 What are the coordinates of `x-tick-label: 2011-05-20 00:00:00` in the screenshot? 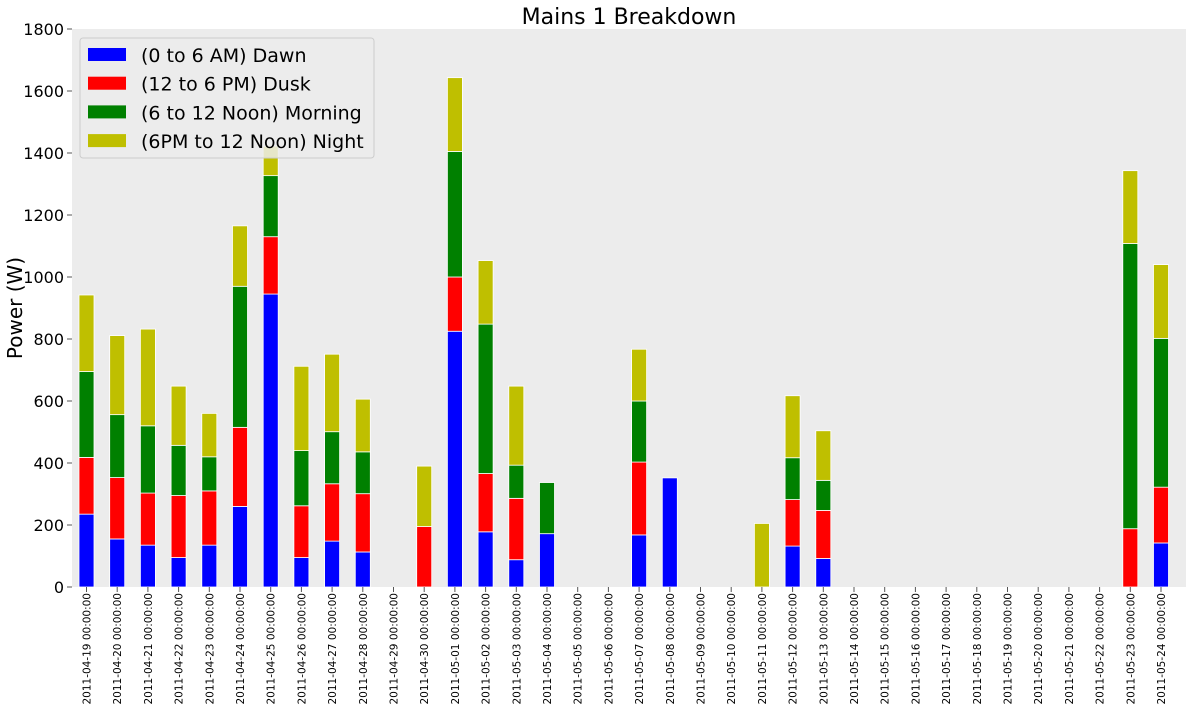 It's located at (1039, 648).